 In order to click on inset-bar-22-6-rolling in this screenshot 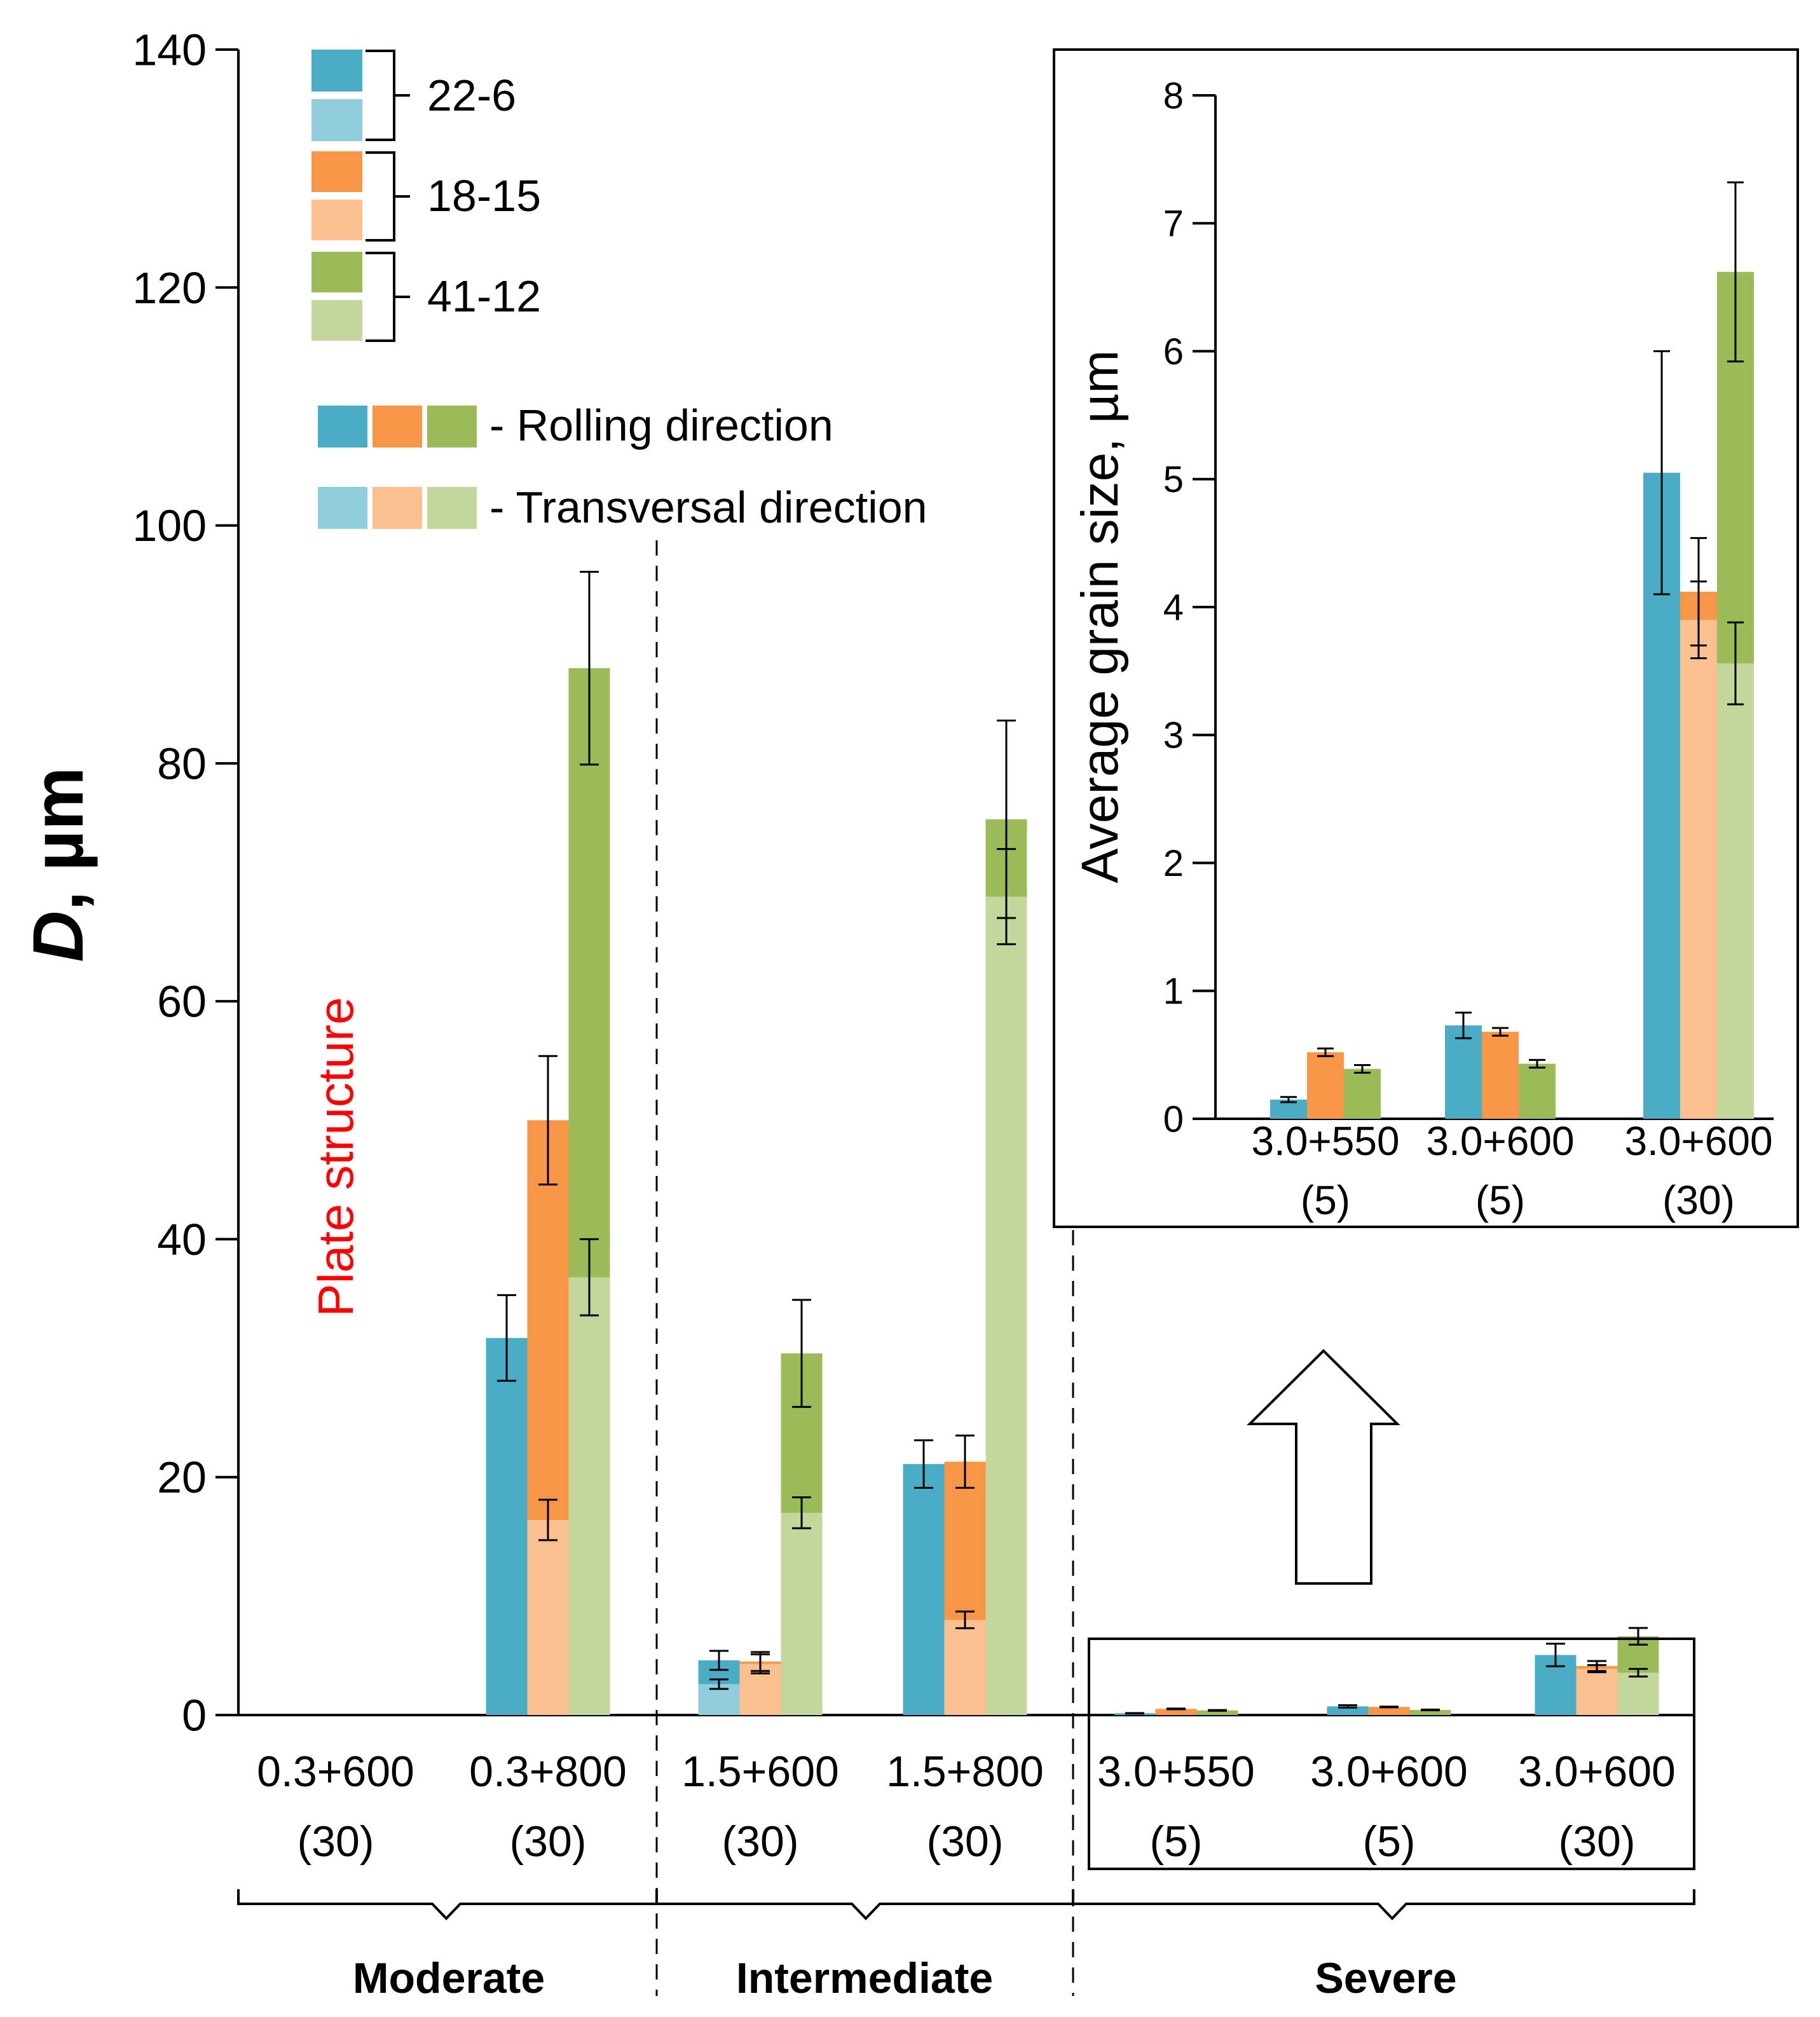, I will do `click(1463, 1072)`.